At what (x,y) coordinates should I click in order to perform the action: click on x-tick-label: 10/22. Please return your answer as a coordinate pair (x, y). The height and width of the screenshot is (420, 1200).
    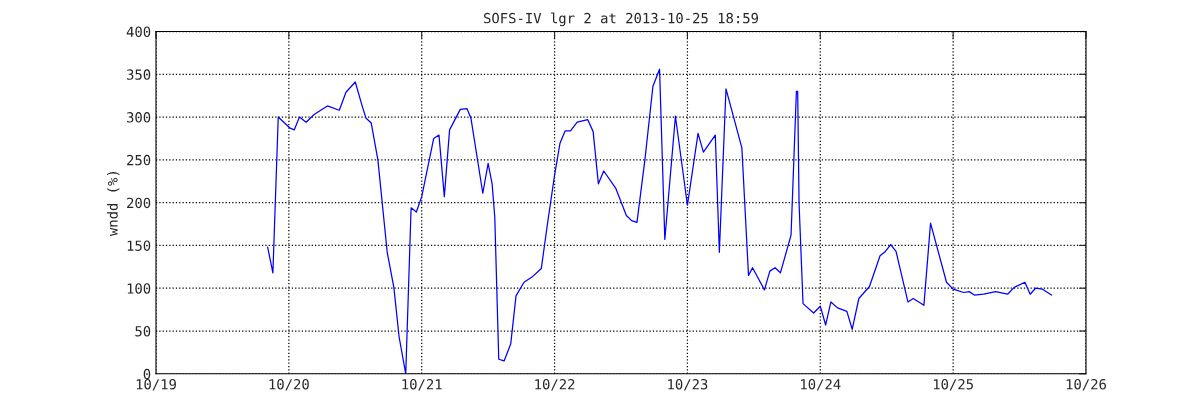
    Looking at the image, I should click on (555, 384).